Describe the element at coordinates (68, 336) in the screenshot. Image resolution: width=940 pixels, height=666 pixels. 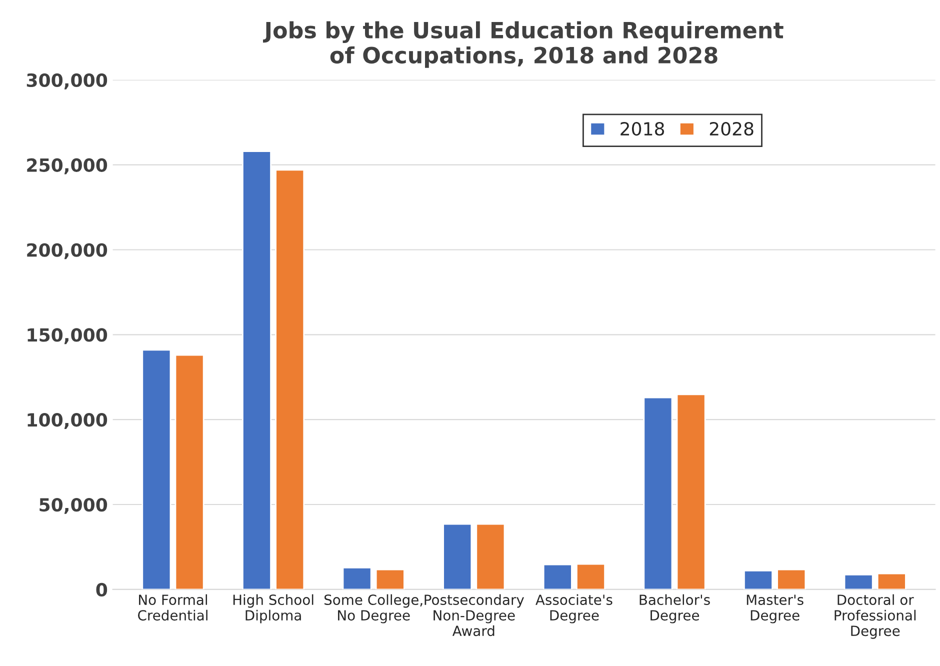
I see `y-tick-label: 150,000` at that location.